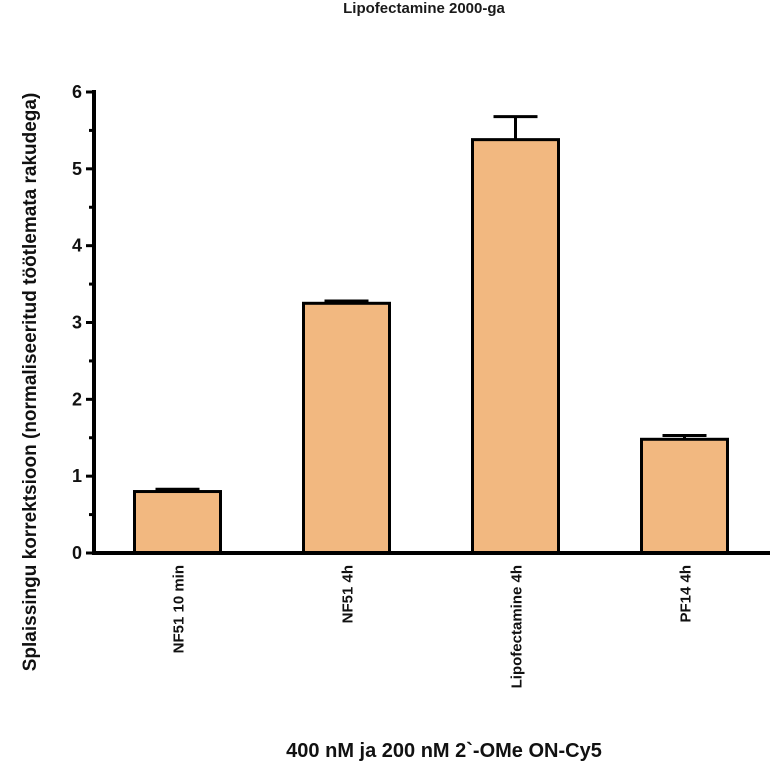 Image resolution: width=775 pixels, height=766 pixels. What do you see at coordinates (77, 92) in the screenshot?
I see `y-tick-label: 6` at bounding box center [77, 92].